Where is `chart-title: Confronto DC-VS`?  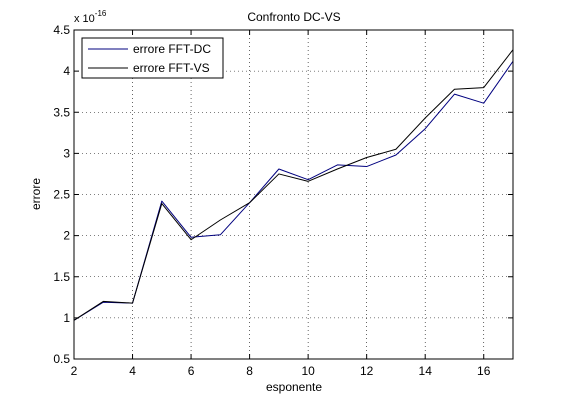 chart-title: Confronto DC-VS is located at coordinates (293, 17).